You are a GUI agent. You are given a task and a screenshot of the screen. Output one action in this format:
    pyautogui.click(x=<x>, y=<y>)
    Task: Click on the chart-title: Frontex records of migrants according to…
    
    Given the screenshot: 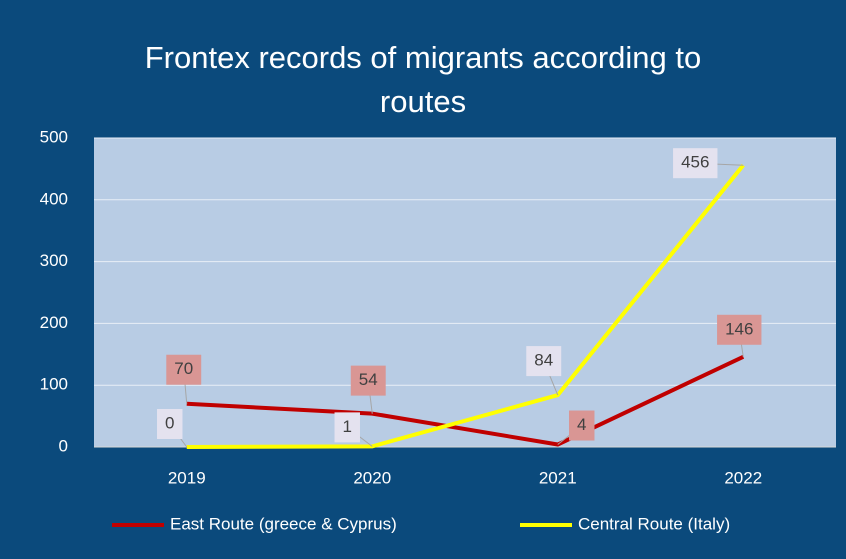 What is the action you would take?
    pyautogui.click(x=423, y=79)
    